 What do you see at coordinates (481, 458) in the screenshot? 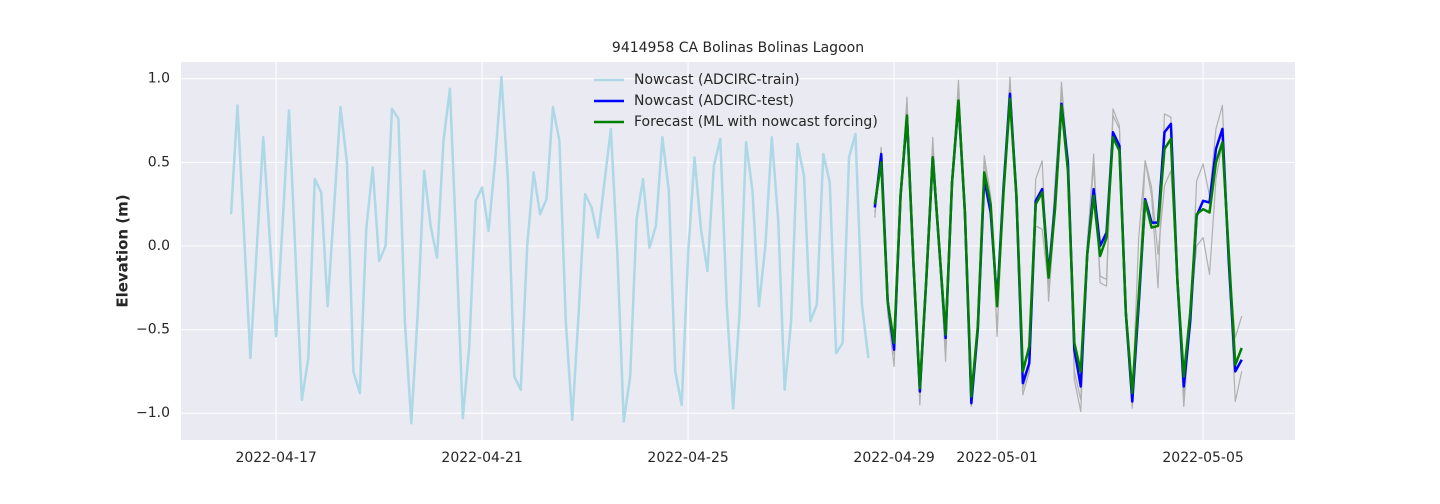
I see `x-tick-label: 2022-04-21` at bounding box center [481, 458].